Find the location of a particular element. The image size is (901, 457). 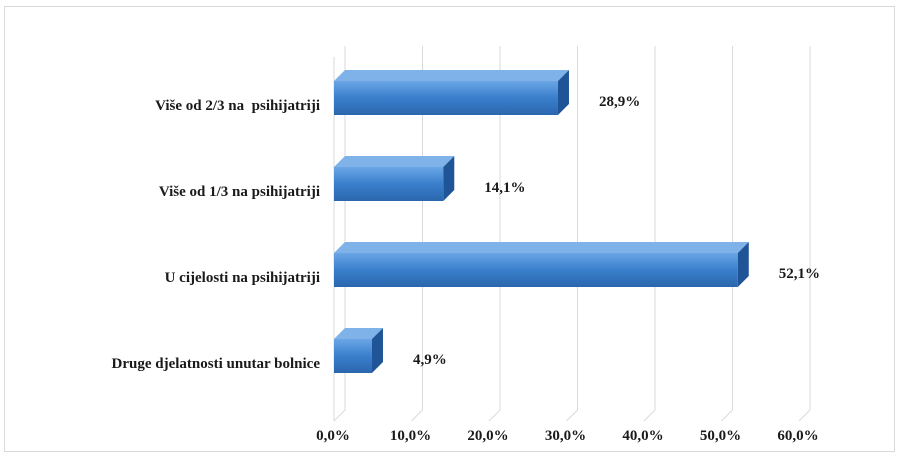

x-tick-label-3: 30,0% is located at coordinates (565, 436).